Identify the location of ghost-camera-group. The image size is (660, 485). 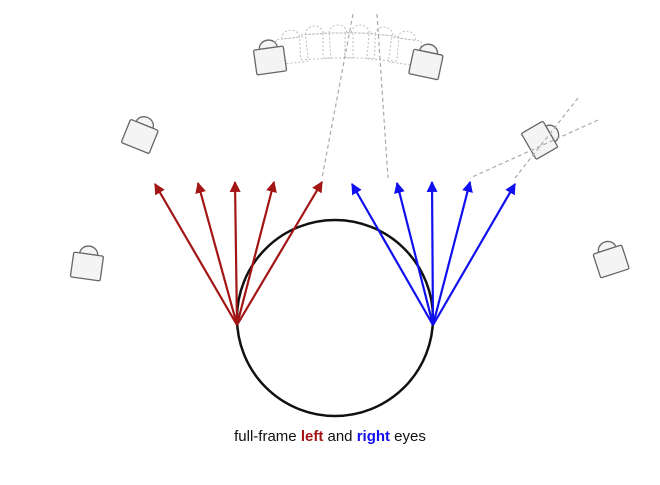
(348, 45).